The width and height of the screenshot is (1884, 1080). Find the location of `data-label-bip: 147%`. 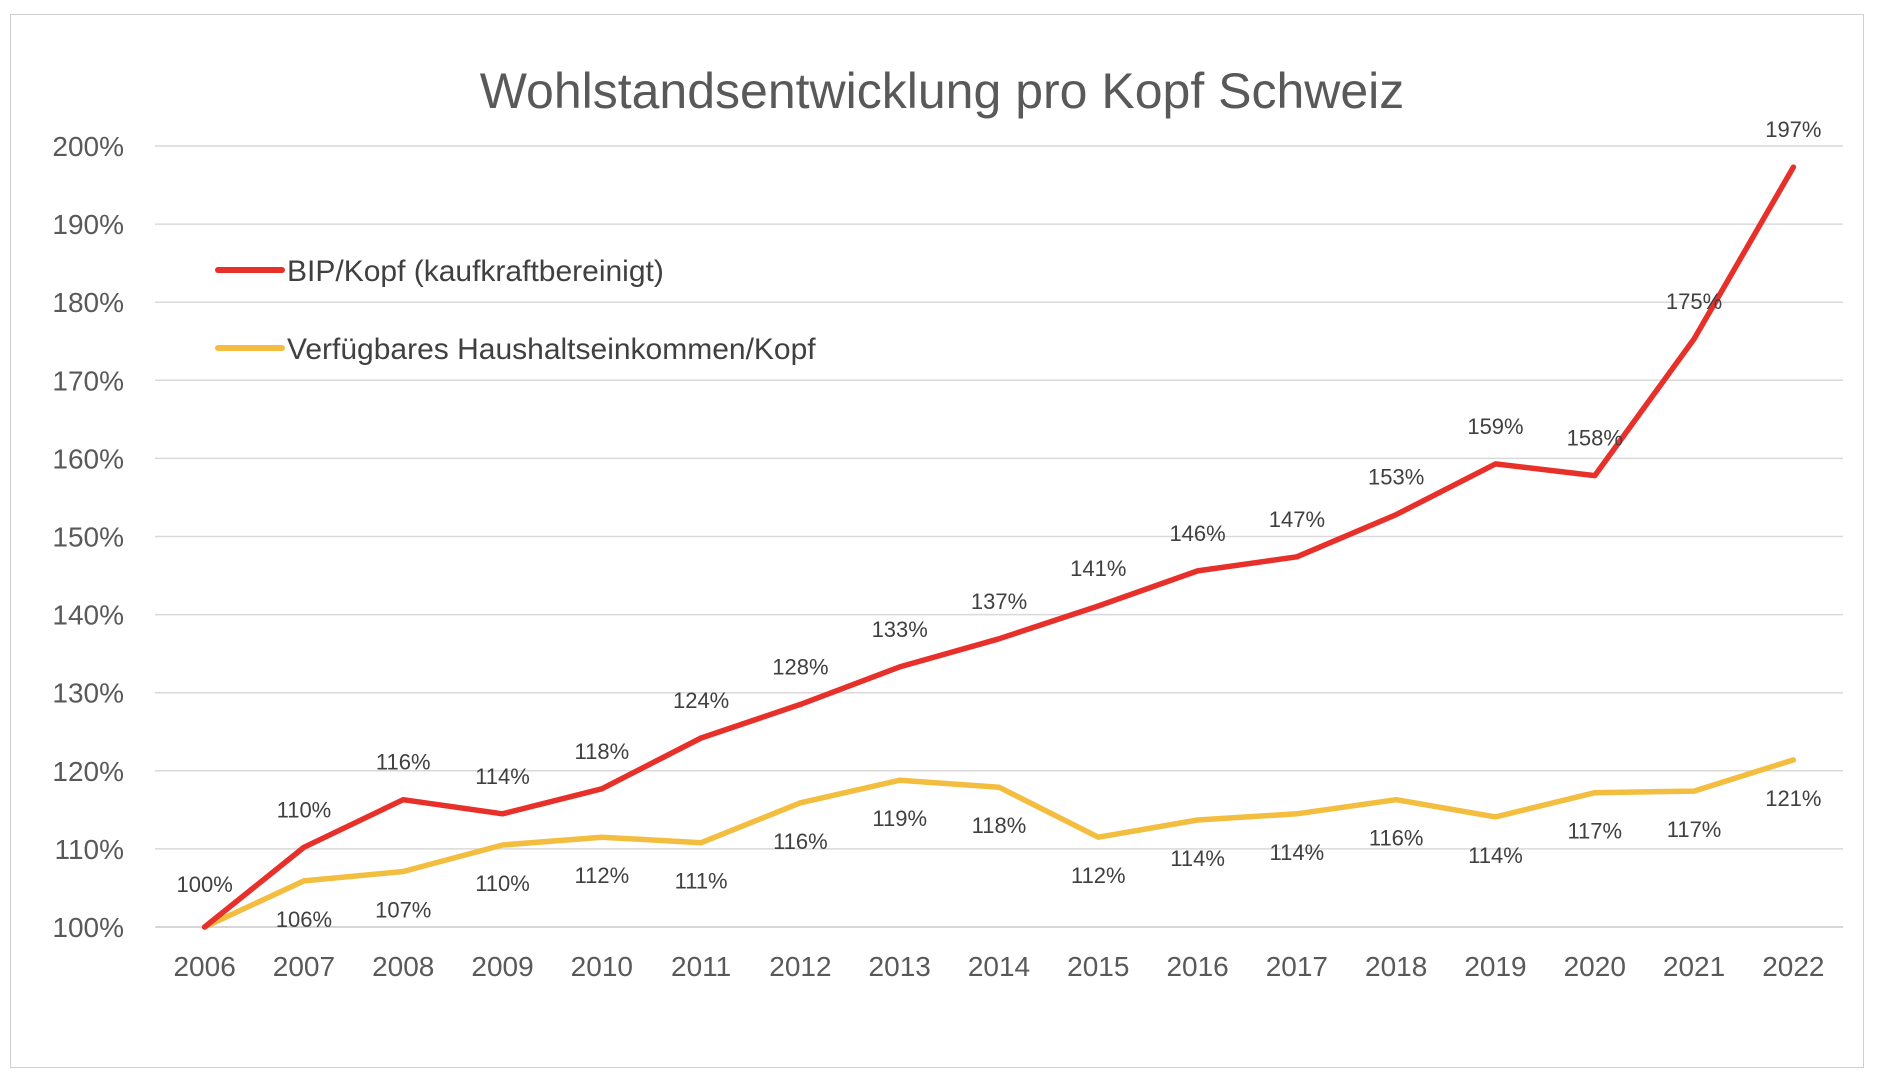

data-label-bip: 147% is located at coordinates (1297, 519).